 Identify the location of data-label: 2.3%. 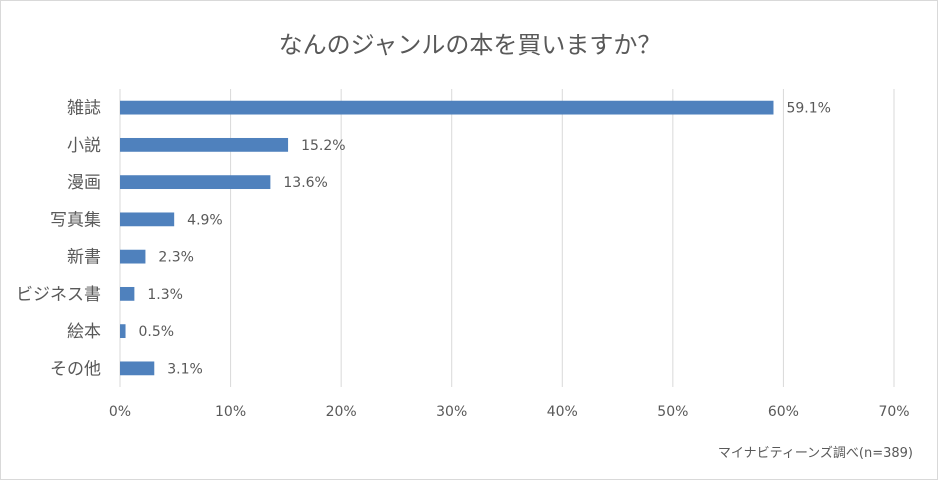
(176, 258).